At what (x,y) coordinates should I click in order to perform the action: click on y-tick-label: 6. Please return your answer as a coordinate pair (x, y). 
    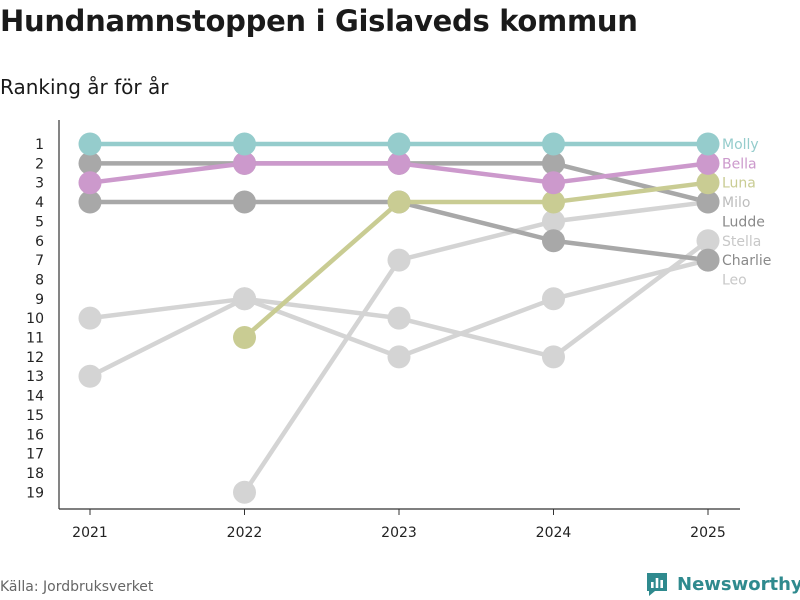
    Looking at the image, I should click on (39, 242).